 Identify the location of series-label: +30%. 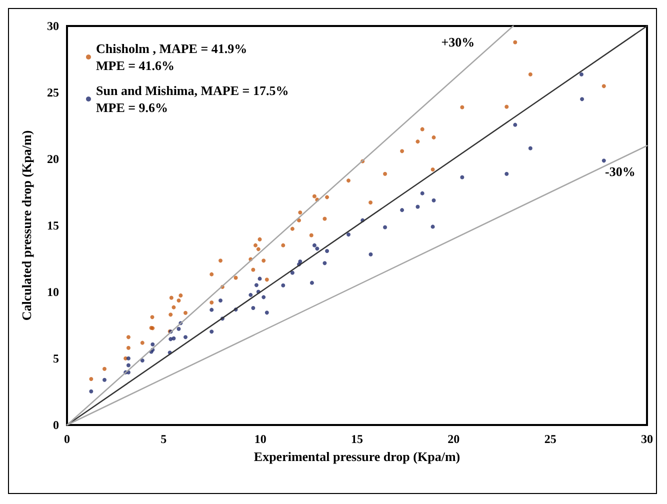
(458, 42).